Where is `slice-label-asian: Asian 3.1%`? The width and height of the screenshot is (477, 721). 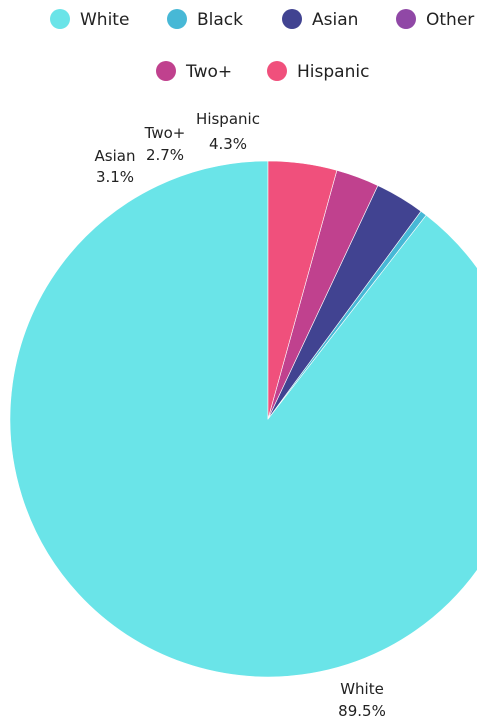
slice-label-asian: Asian 3.1% is located at coordinates (115, 166).